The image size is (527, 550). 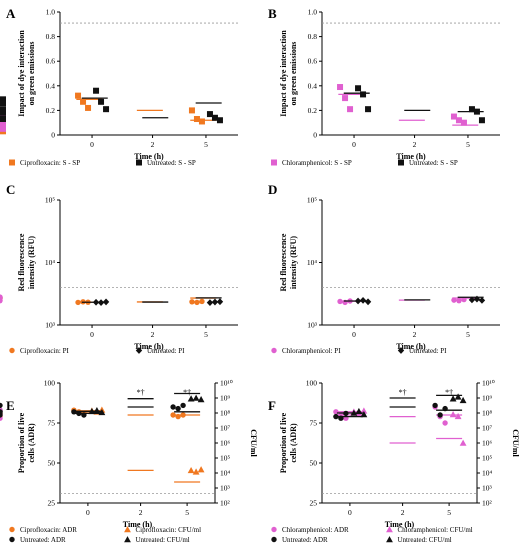 I want to click on y-tick-label: 75, so click(x=52, y=423).